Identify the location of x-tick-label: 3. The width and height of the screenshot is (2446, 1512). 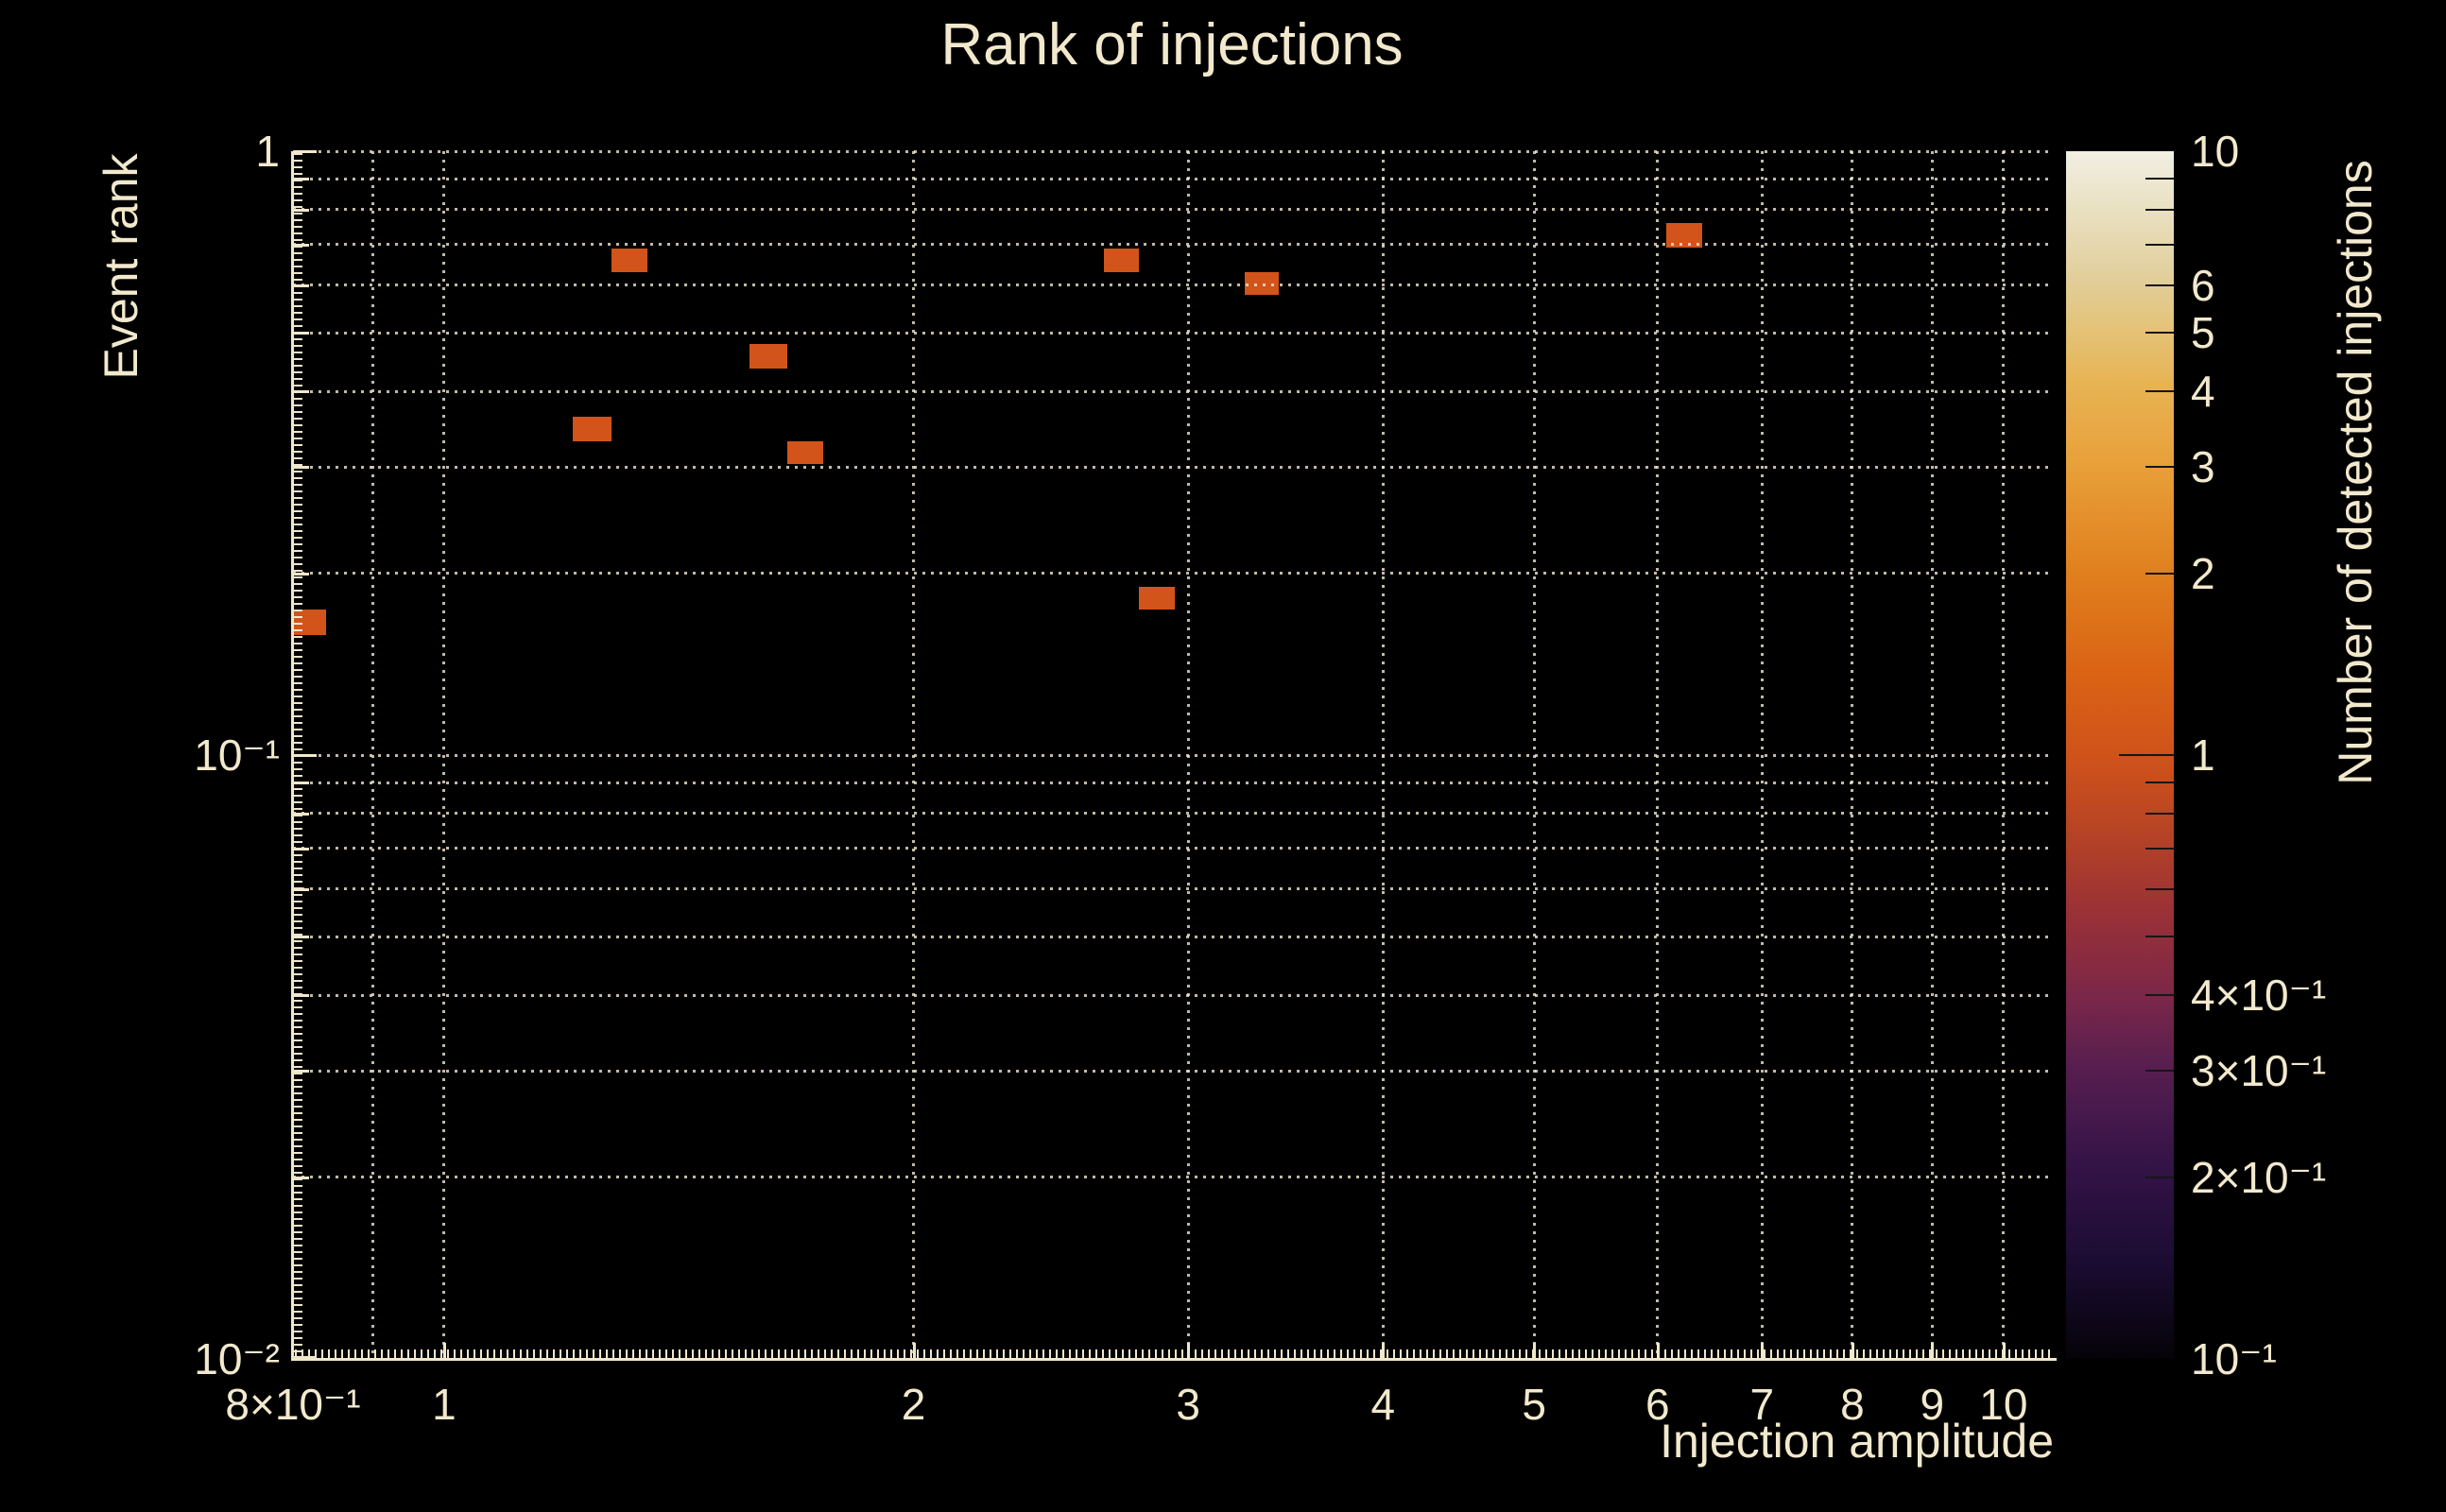
(1188, 1404).